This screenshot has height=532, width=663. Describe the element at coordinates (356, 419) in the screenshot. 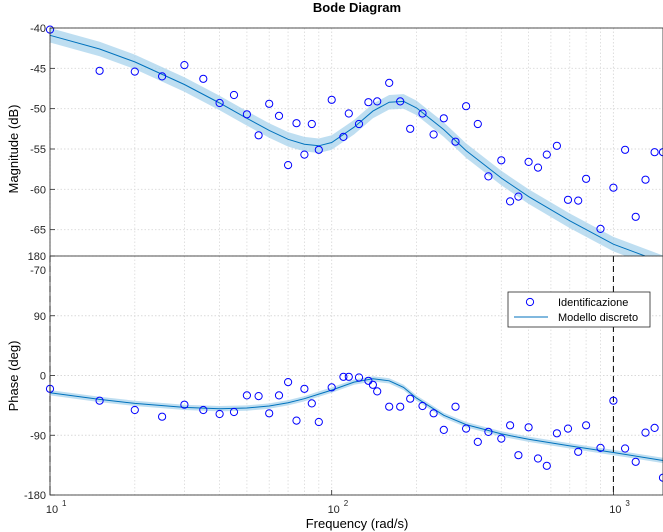

I see `model-line` at that location.